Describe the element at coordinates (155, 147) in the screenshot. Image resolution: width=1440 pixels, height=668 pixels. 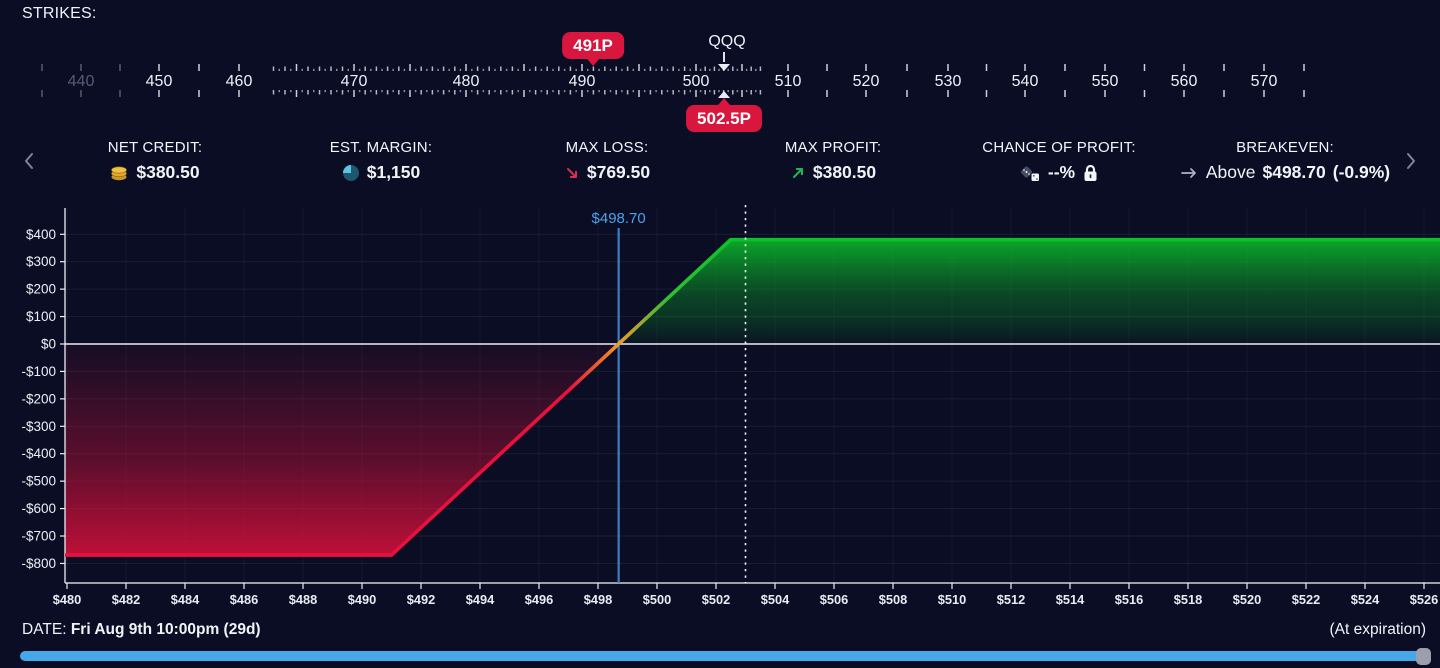
I see `stat-label: NET CREDIT:` at that location.